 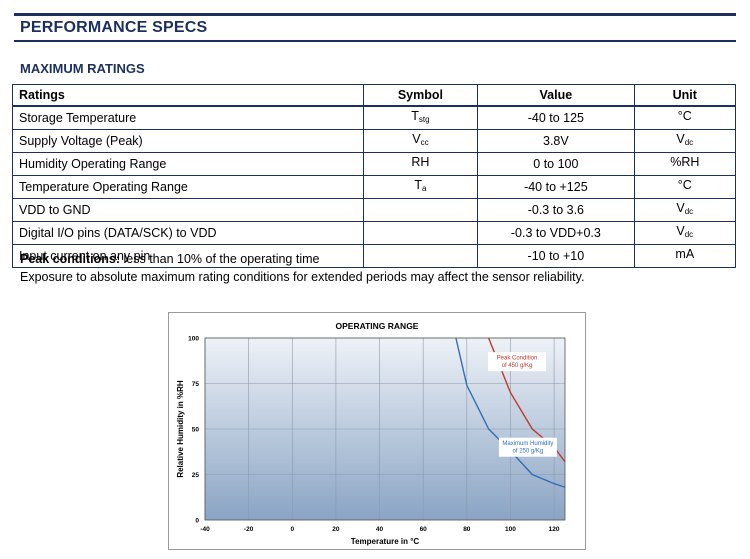 What do you see at coordinates (197, 521) in the screenshot?
I see `y-tick-label: 0` at bounding box center [197, 521].